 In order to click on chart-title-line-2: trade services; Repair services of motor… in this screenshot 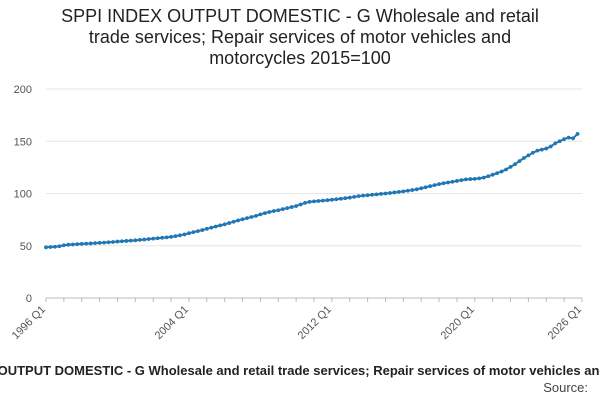, I will do `click(300, 37)`.